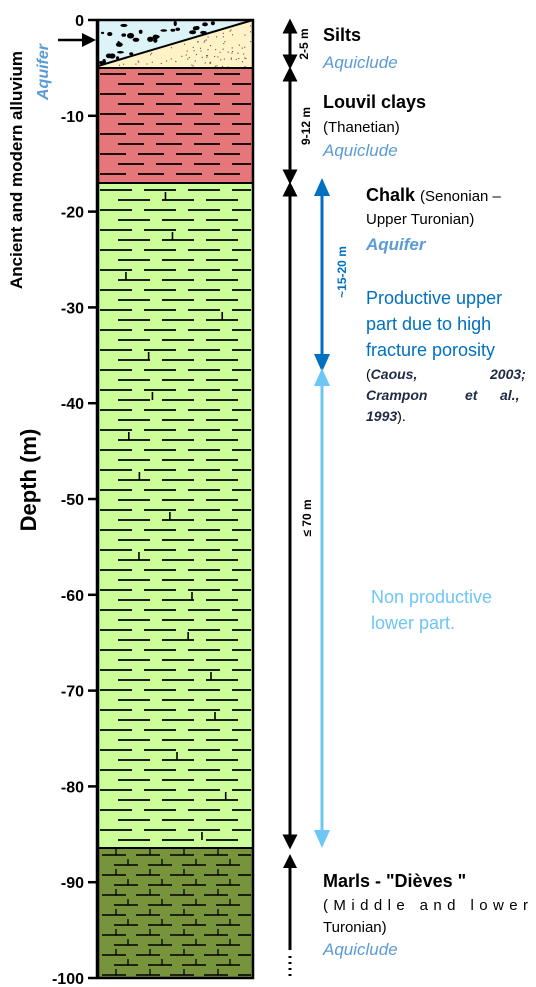 Image resolution: width=536 pixels, height=987 pixels. What do you see at coordinates (322, 608) in the screenshot?
I see `non-productive-part-arrow` at bounding box center [322, 608].